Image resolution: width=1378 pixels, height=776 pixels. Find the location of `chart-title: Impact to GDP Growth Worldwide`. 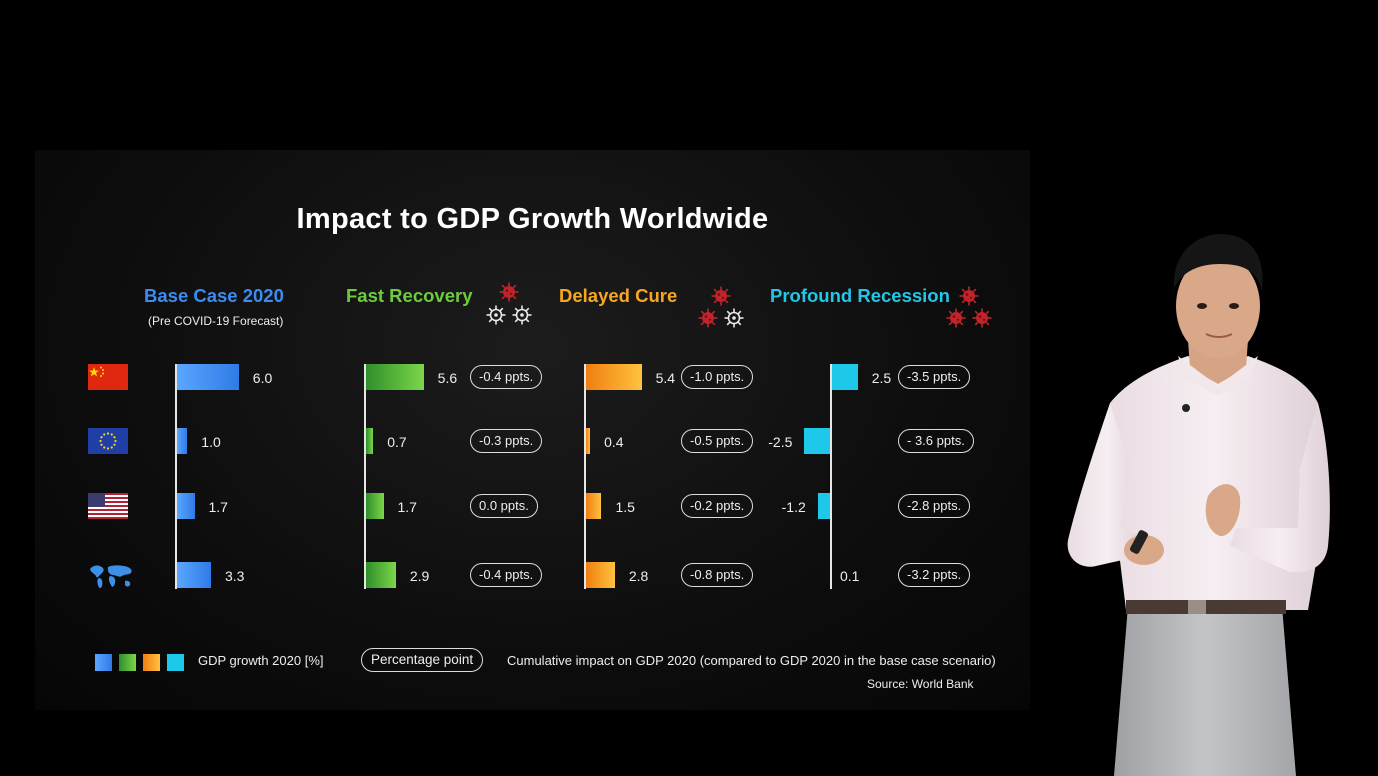

chart-title: Impact to GDP Growth Worldwide is located at coordinates (532, 219).